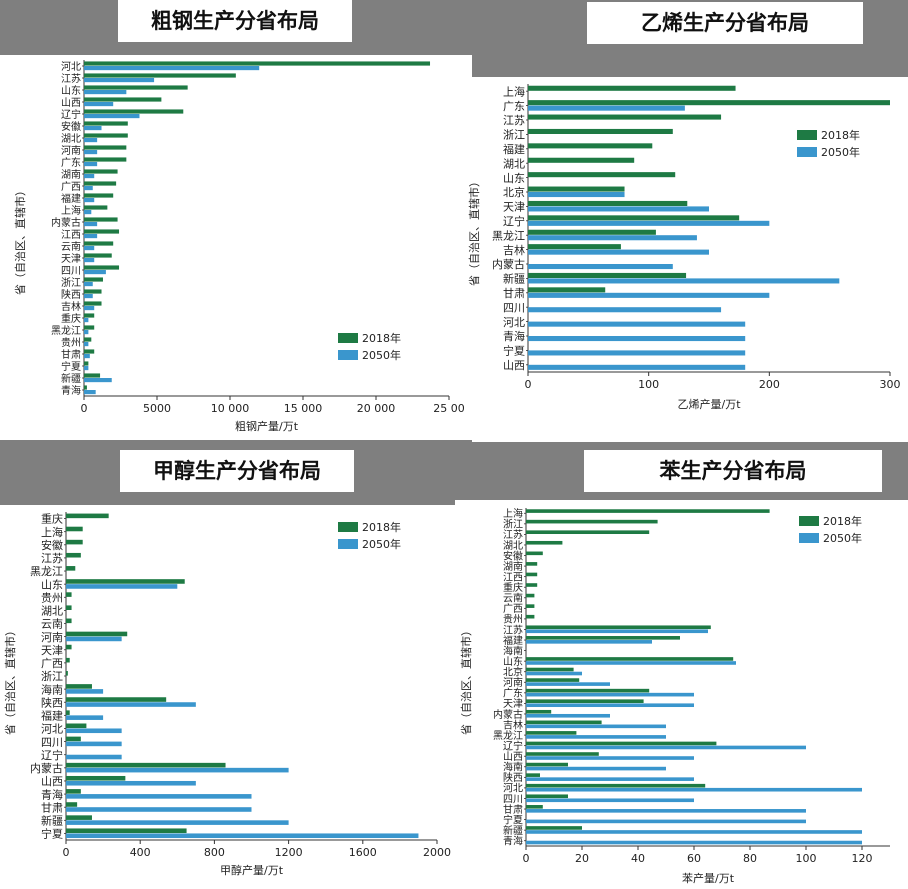  What do you see at coordinates (267, 426) in the screenshot?
I see `x-axis-title: 粗钢产量/万t` at bounding box center [267, 426].